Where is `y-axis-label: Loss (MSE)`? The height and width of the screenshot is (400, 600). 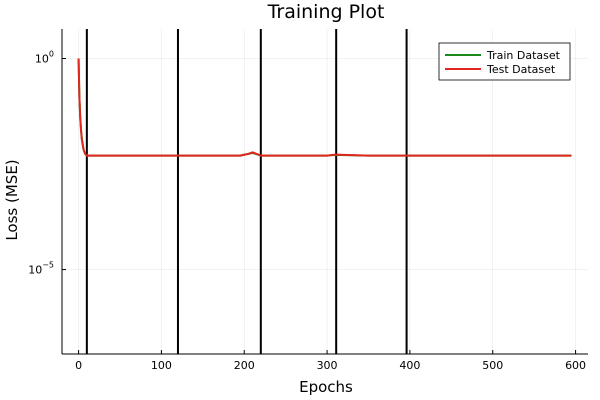 y-axis-label: Loss (MSE) is located at coordinates (12, 199).